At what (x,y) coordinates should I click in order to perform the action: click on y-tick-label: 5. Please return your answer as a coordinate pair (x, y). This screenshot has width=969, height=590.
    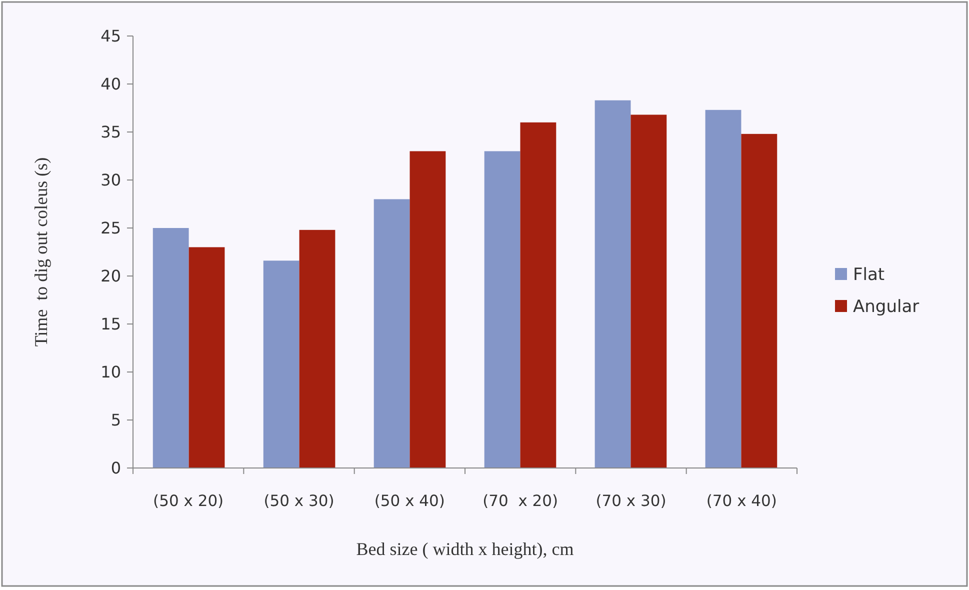
    Looking at the image, I should click on (115, 420).